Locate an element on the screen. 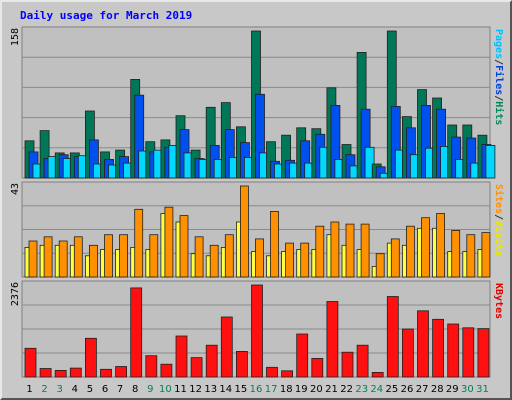 This screenshot has width=512, height=400. legend-item: Files is located at coordinates (499, 80).